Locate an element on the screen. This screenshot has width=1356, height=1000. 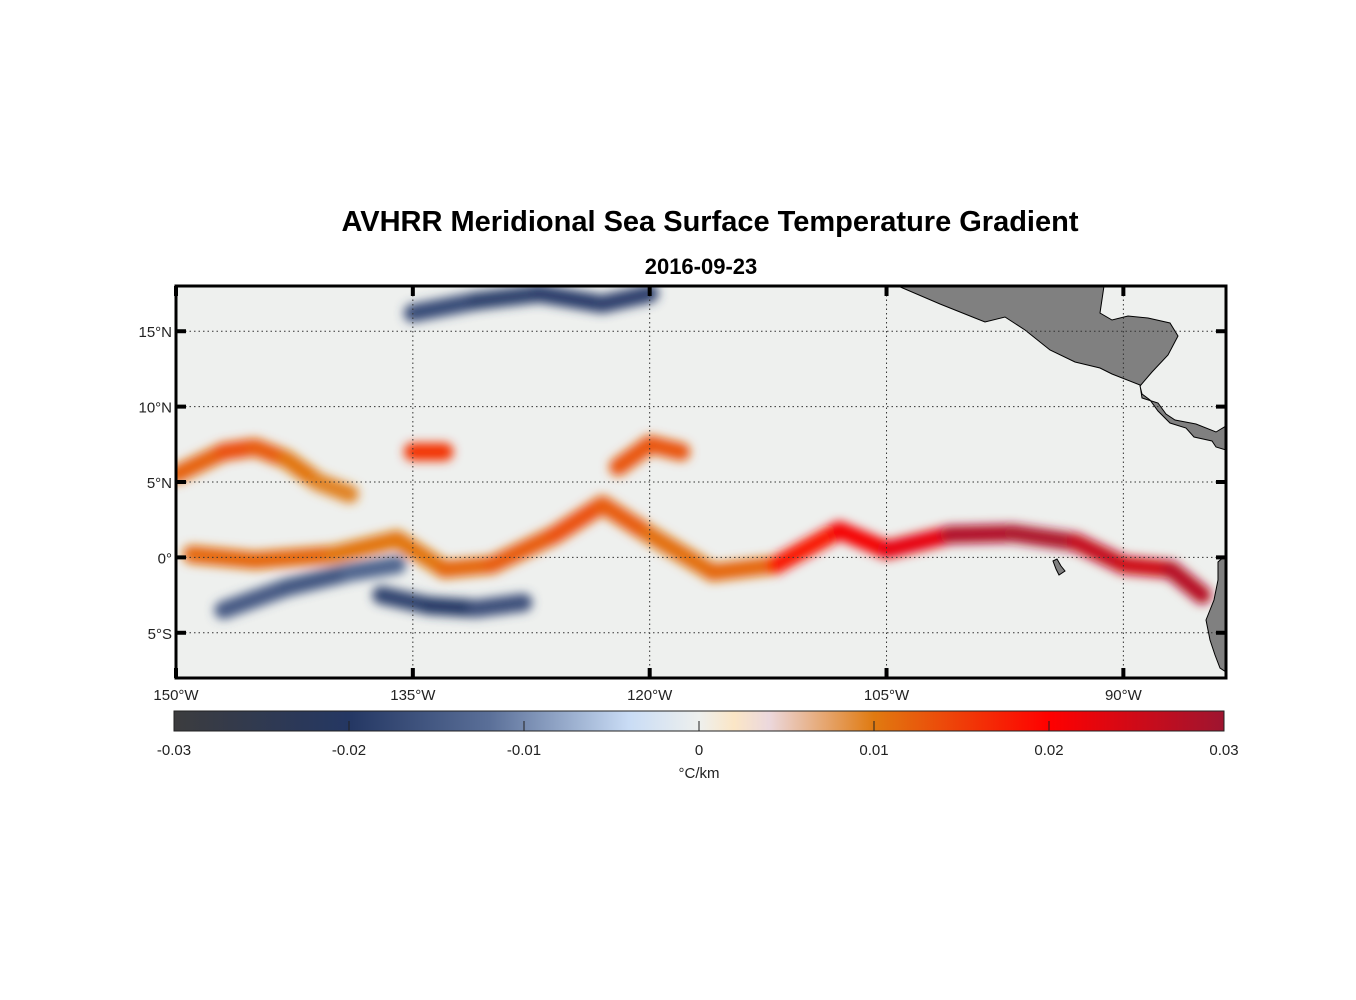
colorbar-tick-label: -0.01 is located at coordinates (524, 750).